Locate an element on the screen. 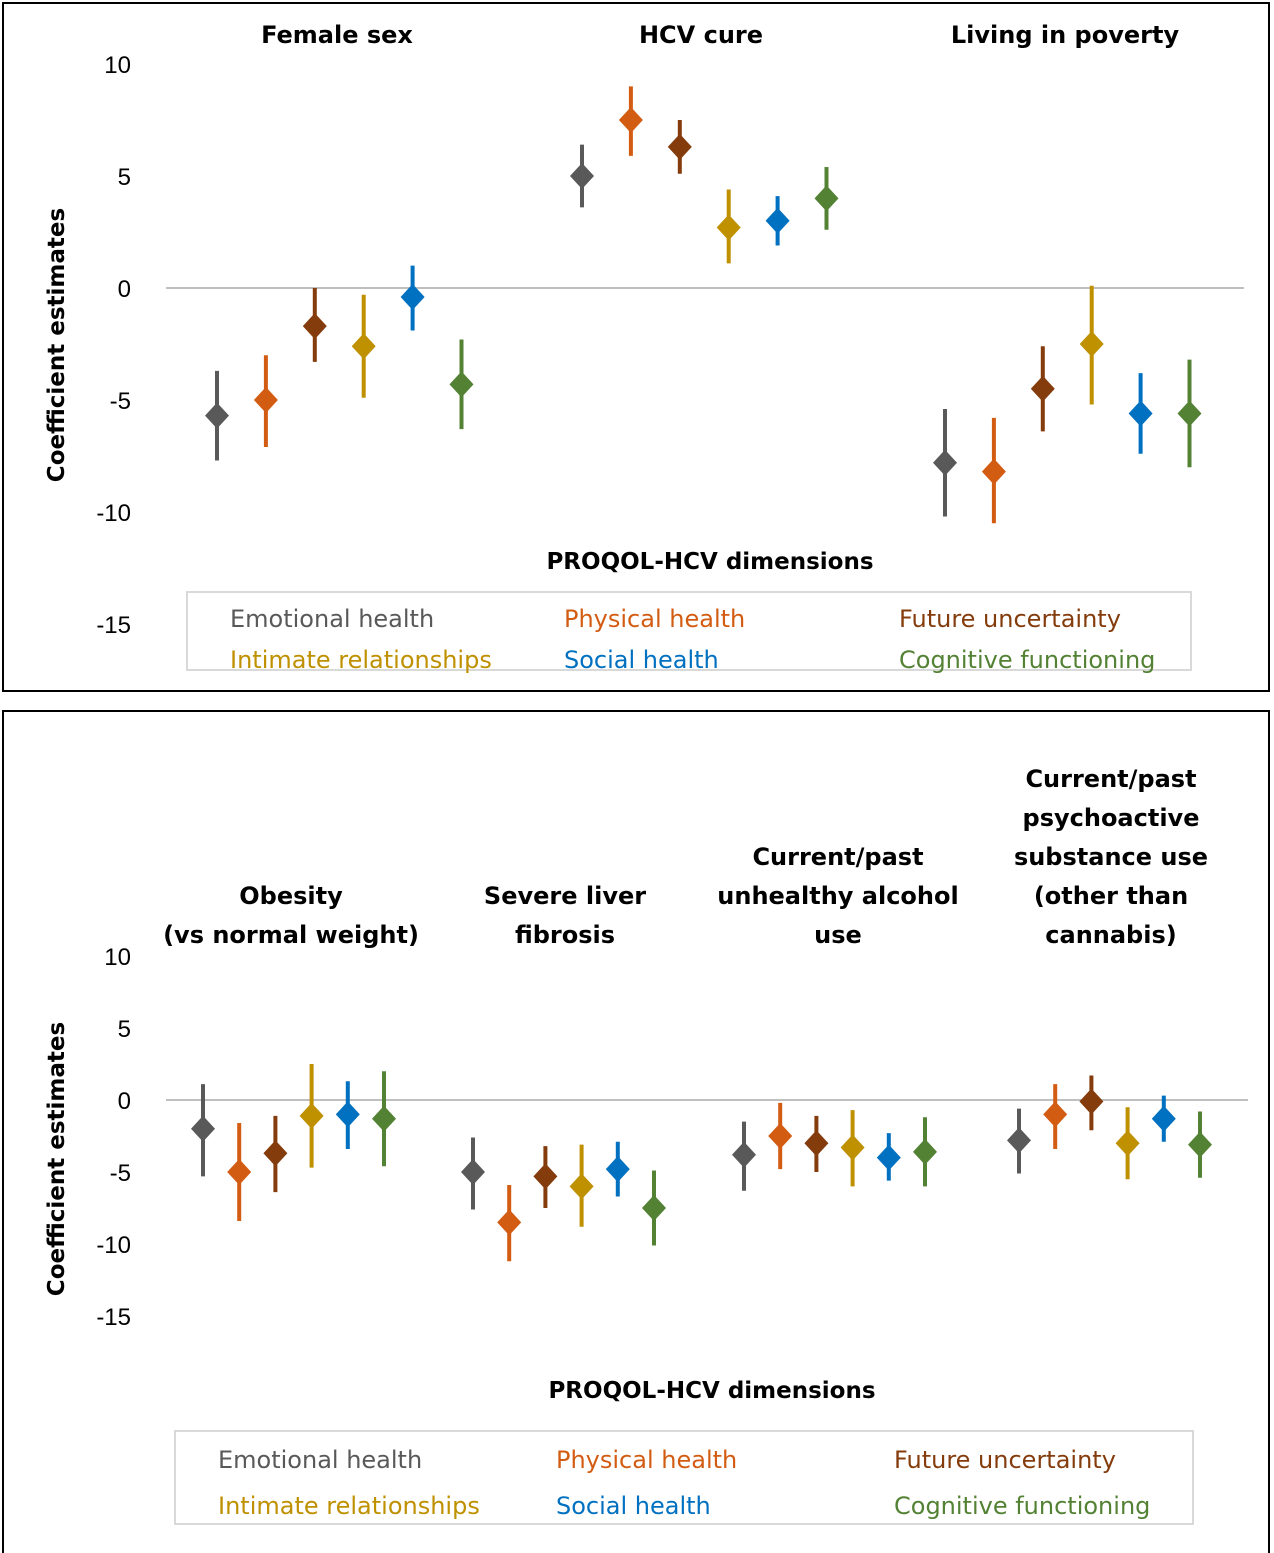  group-title-current-past: psychoactive is located at coordinates (1111, 818).